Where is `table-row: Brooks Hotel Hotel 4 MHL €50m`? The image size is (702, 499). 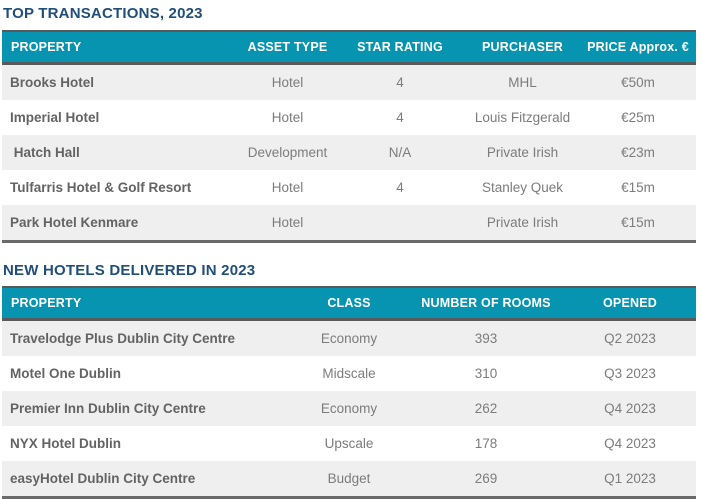 table-row: Brooks Hotel Hotel 4 MHL €50m is located at coordinates (349, 81).